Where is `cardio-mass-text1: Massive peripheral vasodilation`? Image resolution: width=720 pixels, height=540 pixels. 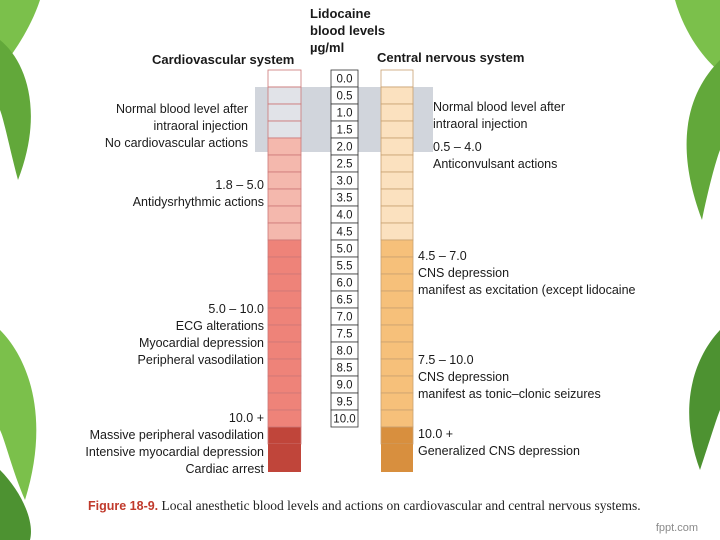
cardio-mass-text1: Massive peripheral vasodilation is located at coordinates (176, 435).